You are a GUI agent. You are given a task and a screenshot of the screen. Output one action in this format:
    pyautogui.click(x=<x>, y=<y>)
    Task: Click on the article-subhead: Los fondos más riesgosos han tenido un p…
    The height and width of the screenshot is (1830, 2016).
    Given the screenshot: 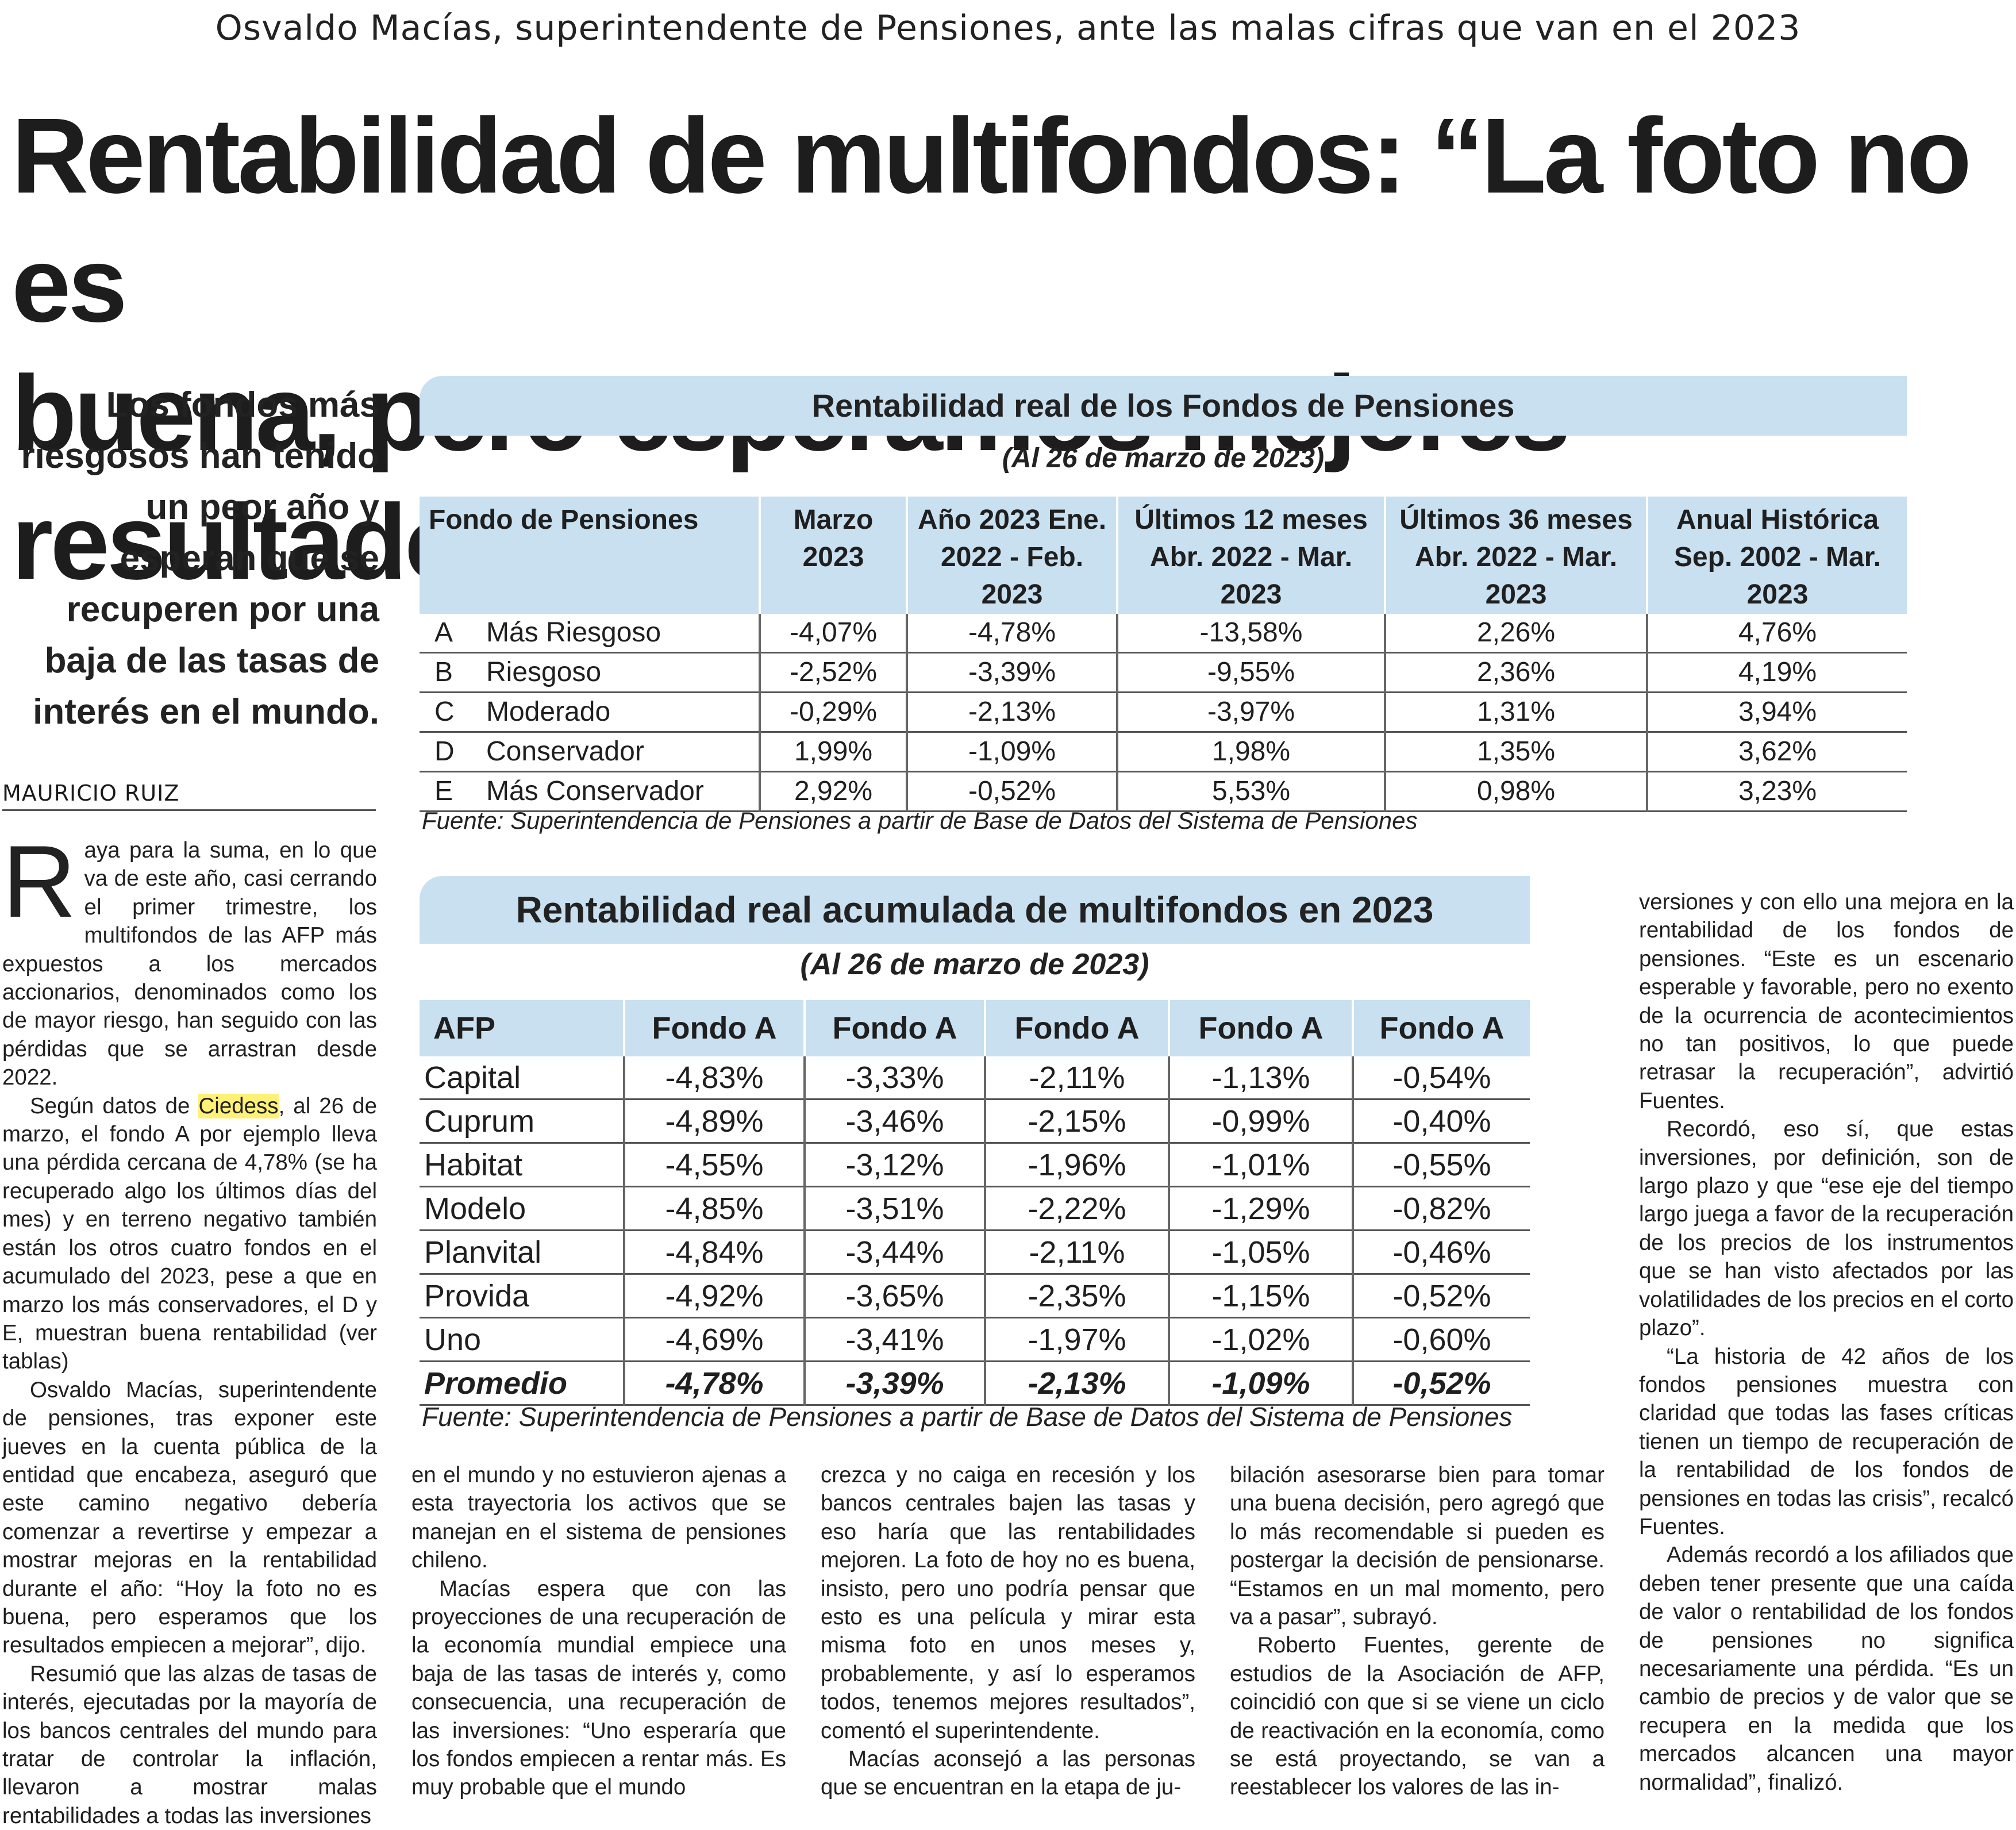 What is the action you would take?
    pyautogui.click(x=200, y=558)
    